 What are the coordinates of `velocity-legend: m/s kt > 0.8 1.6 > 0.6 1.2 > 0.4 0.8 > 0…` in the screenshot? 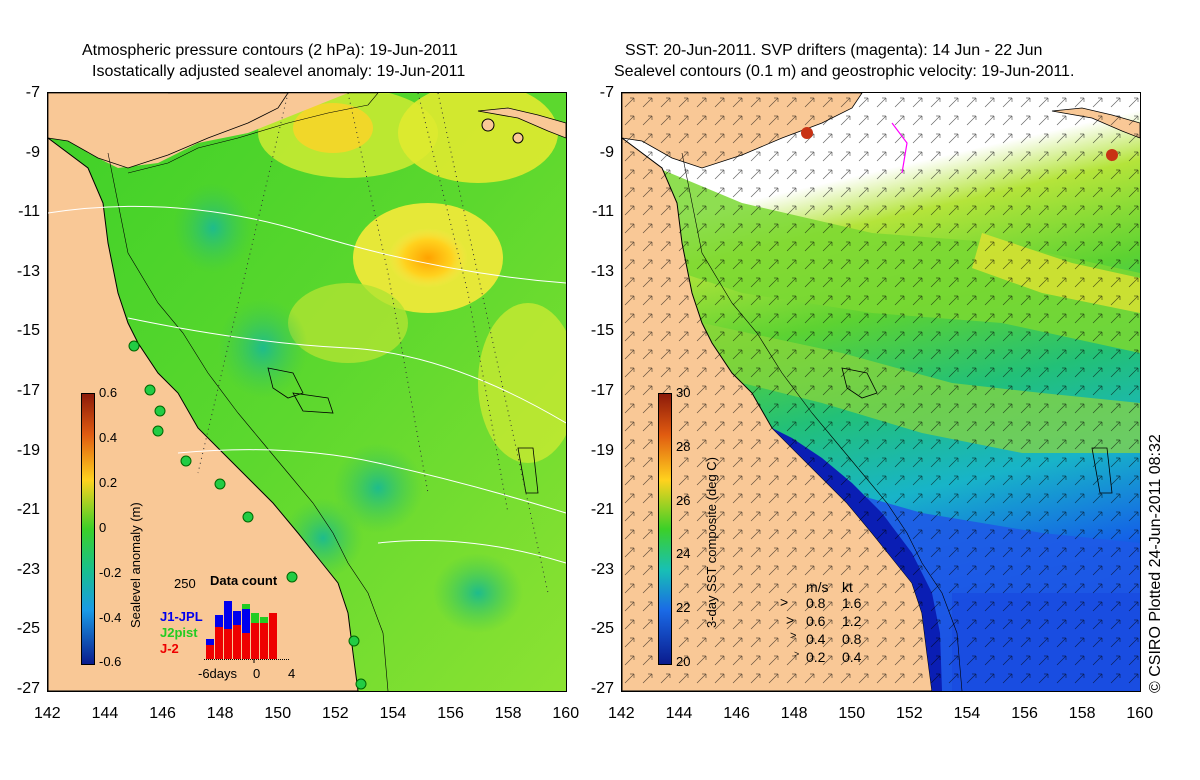 It's located at (835, 625).